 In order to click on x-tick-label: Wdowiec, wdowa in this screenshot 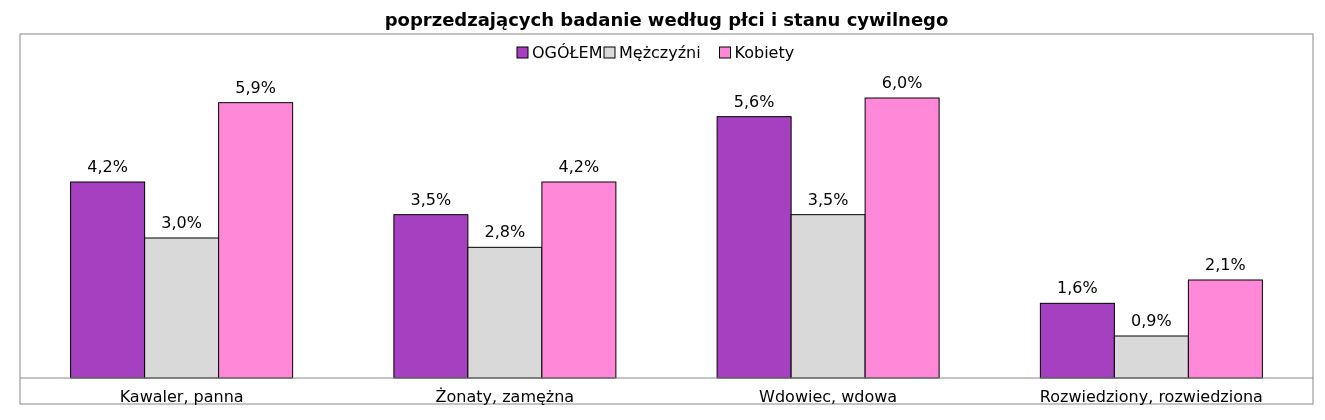, I will do `click(828, 396)`.